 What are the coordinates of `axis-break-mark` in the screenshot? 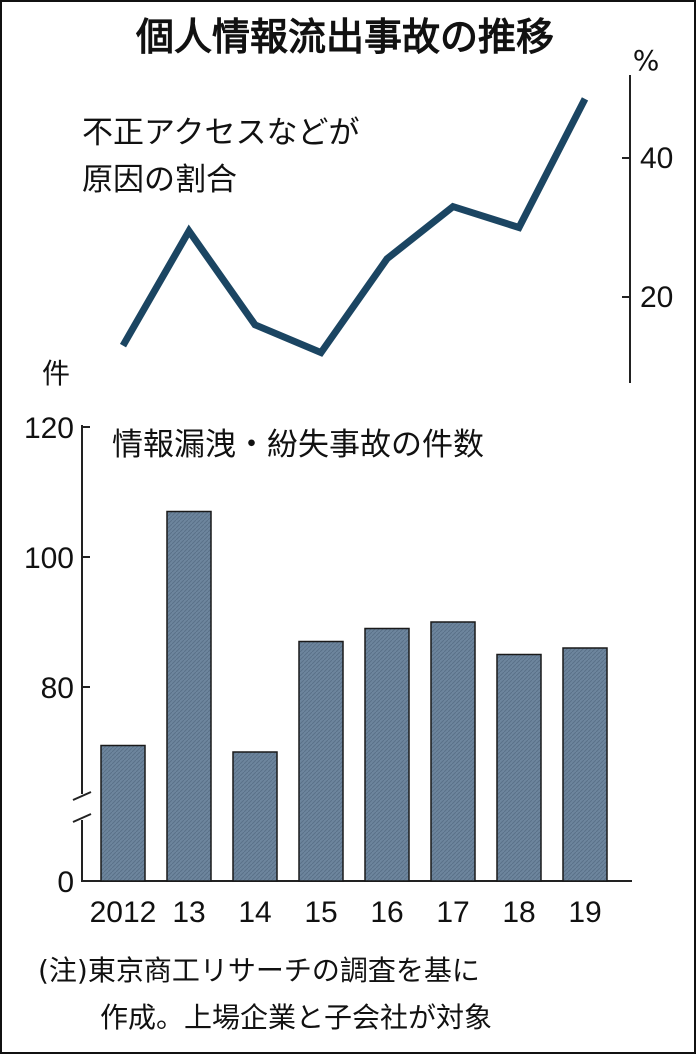 It's located at (82, 807).